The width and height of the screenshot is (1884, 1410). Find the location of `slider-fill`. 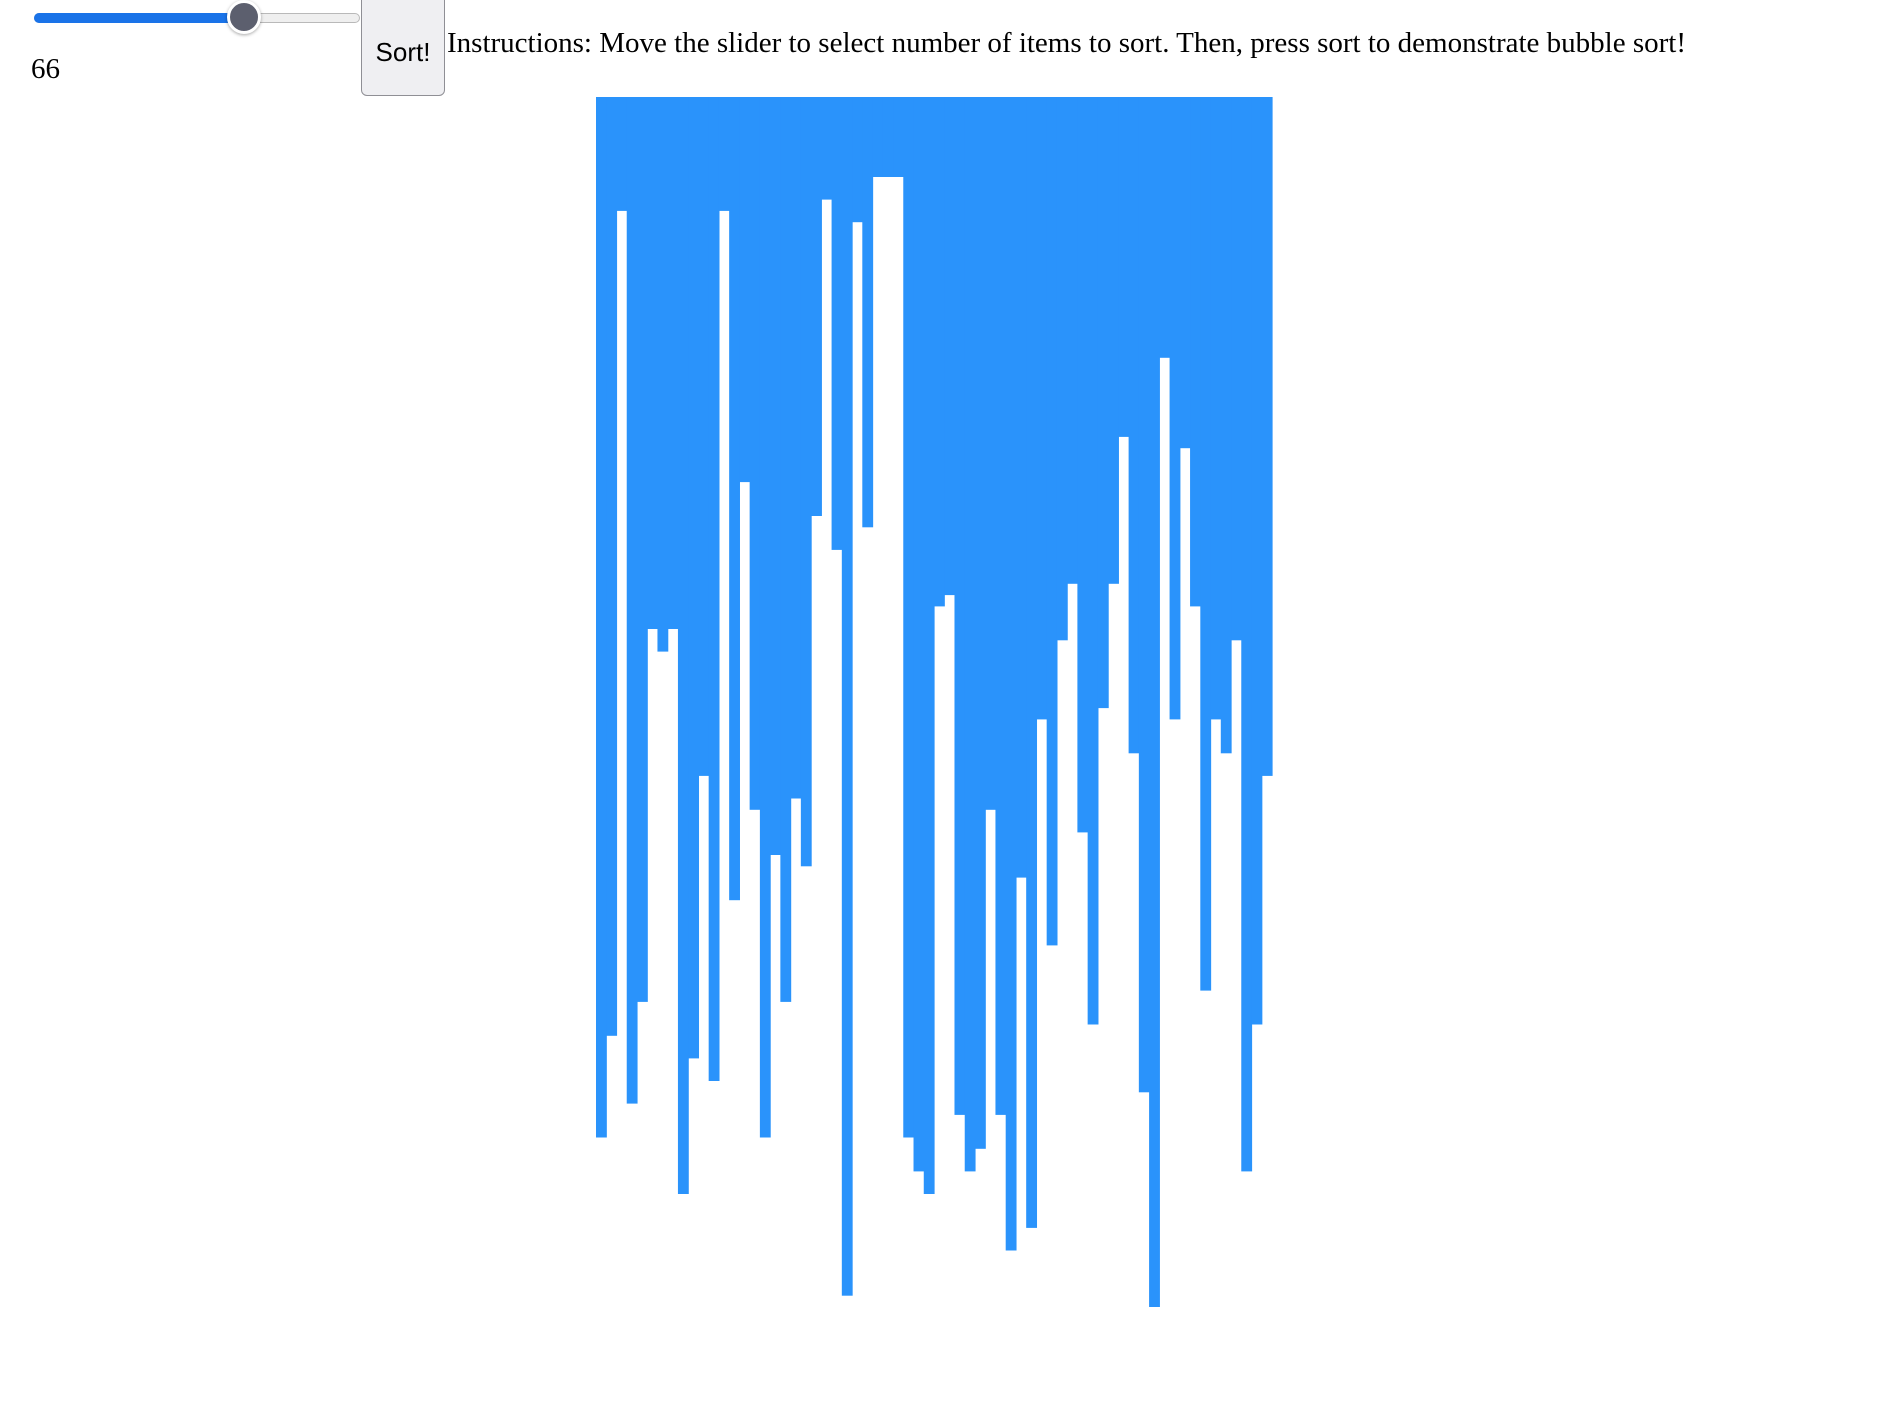

slider-fill is located at coordinates (139, 18).